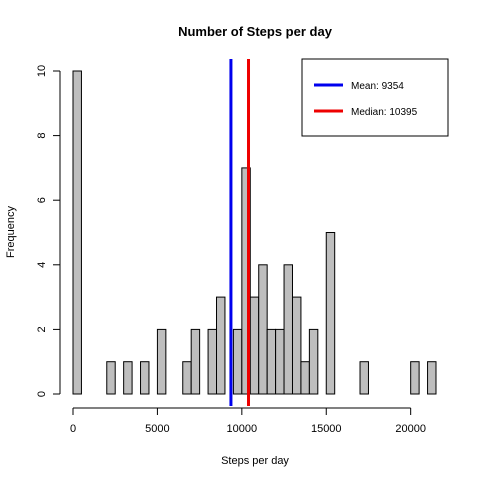  I want to click on x-axis-label: Steps per day, so click(255, 461).